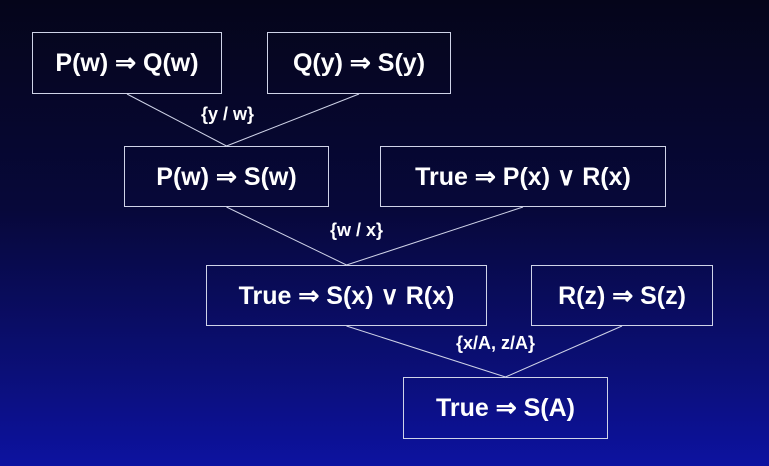 The image size is (769, 466). Describe the element at coordinates (286, 236) in the screenshot. I see `edge-c3-to-c5` at that location.